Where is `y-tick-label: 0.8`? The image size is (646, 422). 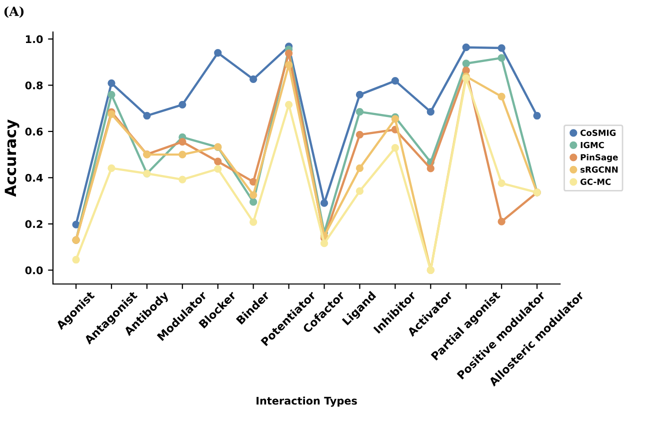
y-tick-label: 0.8 is located at coordinates (34, 85).